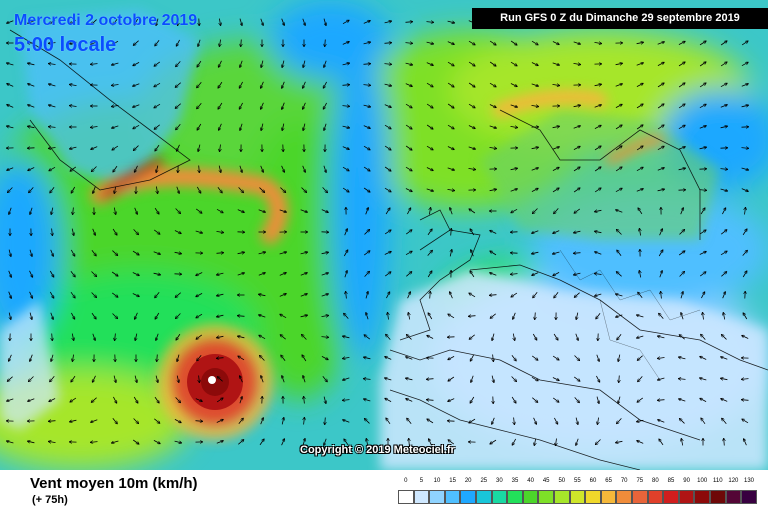  Describe the element at coordinates (468, 481) in the screenshot. I see `legend-tick-label: 20` at that location.